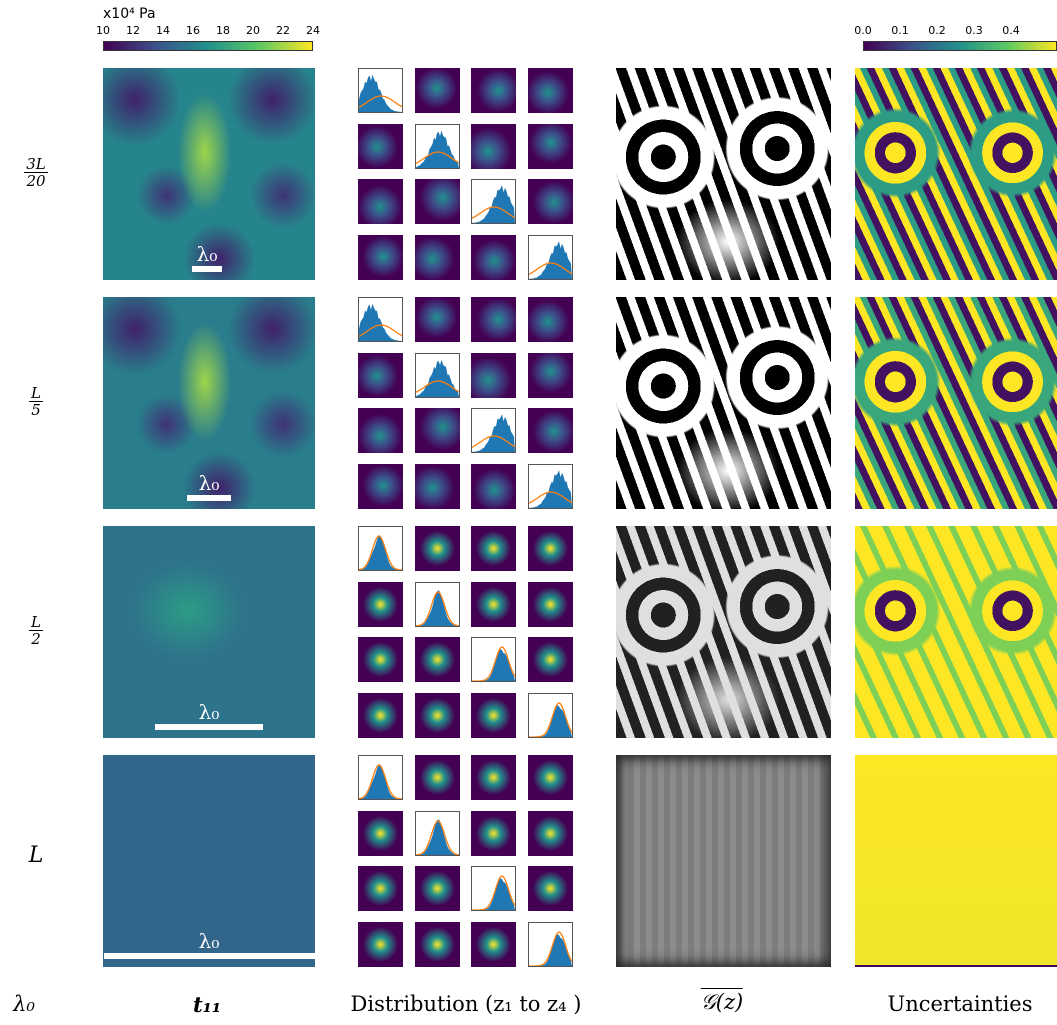 The width and height of the screenshot is (1057, 1025). I want to click on column-label-mean-g: 𝒢(z), so click(722, 1001).